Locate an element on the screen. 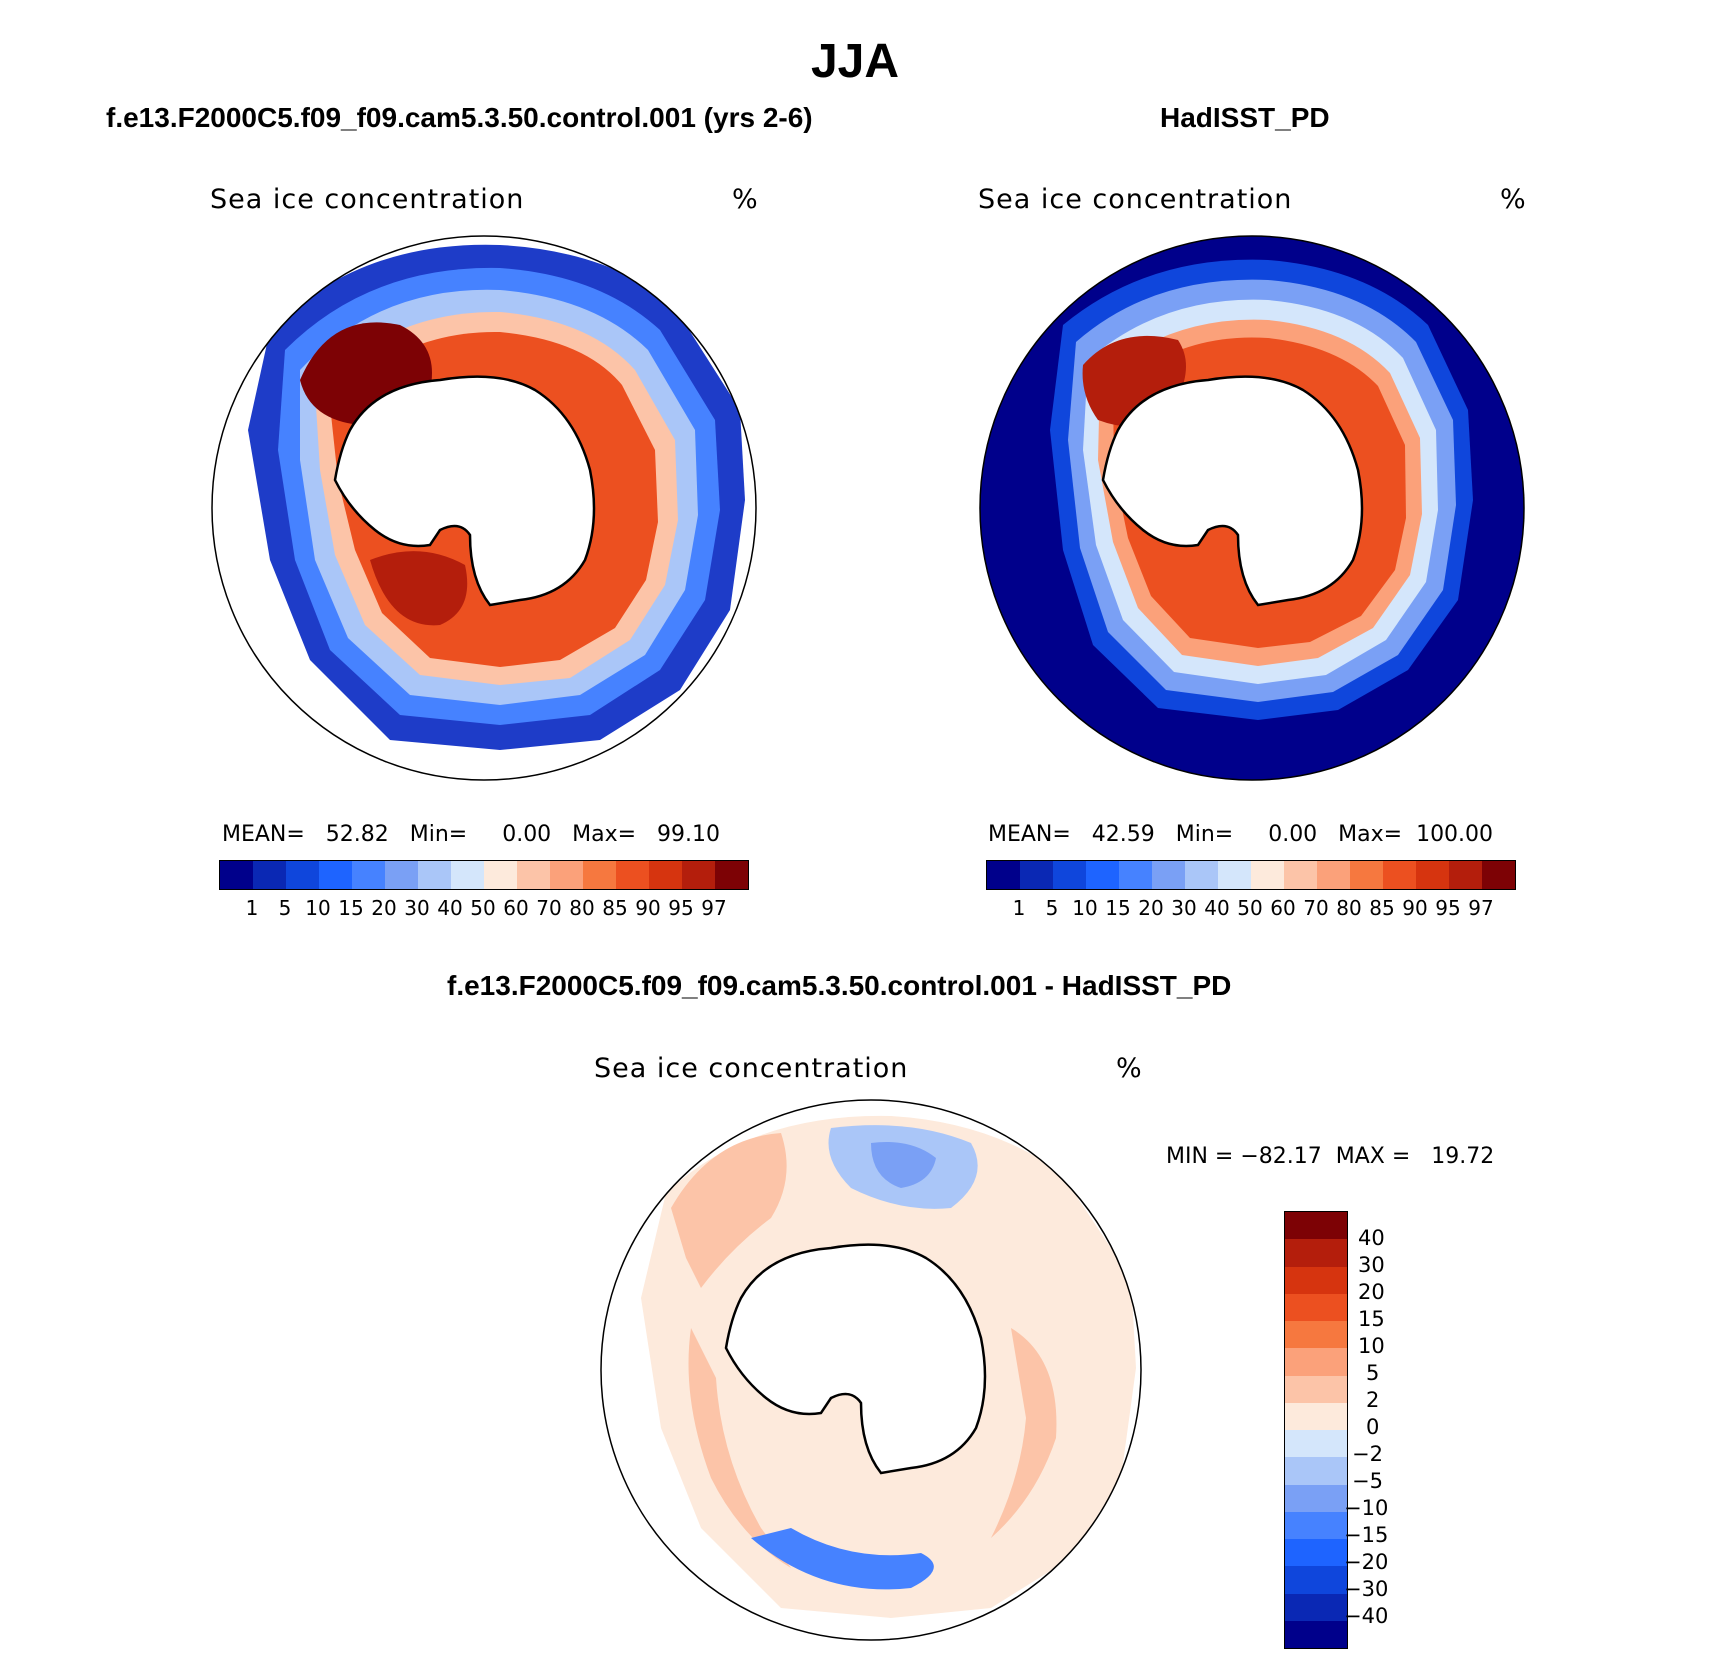 The image size is (1710, 1658). panel-1-units-label: % is located at coordinates (745, 199).